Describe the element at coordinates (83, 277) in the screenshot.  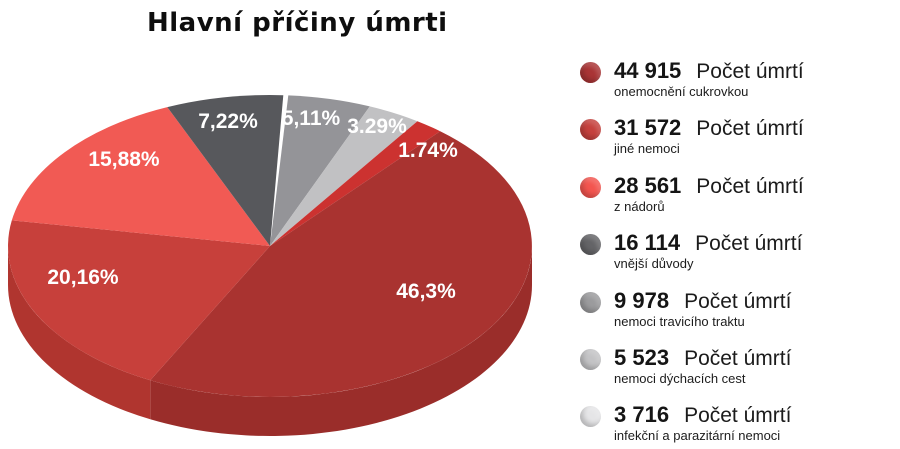
I see `pie-percent-label: 20,16%` at that location.